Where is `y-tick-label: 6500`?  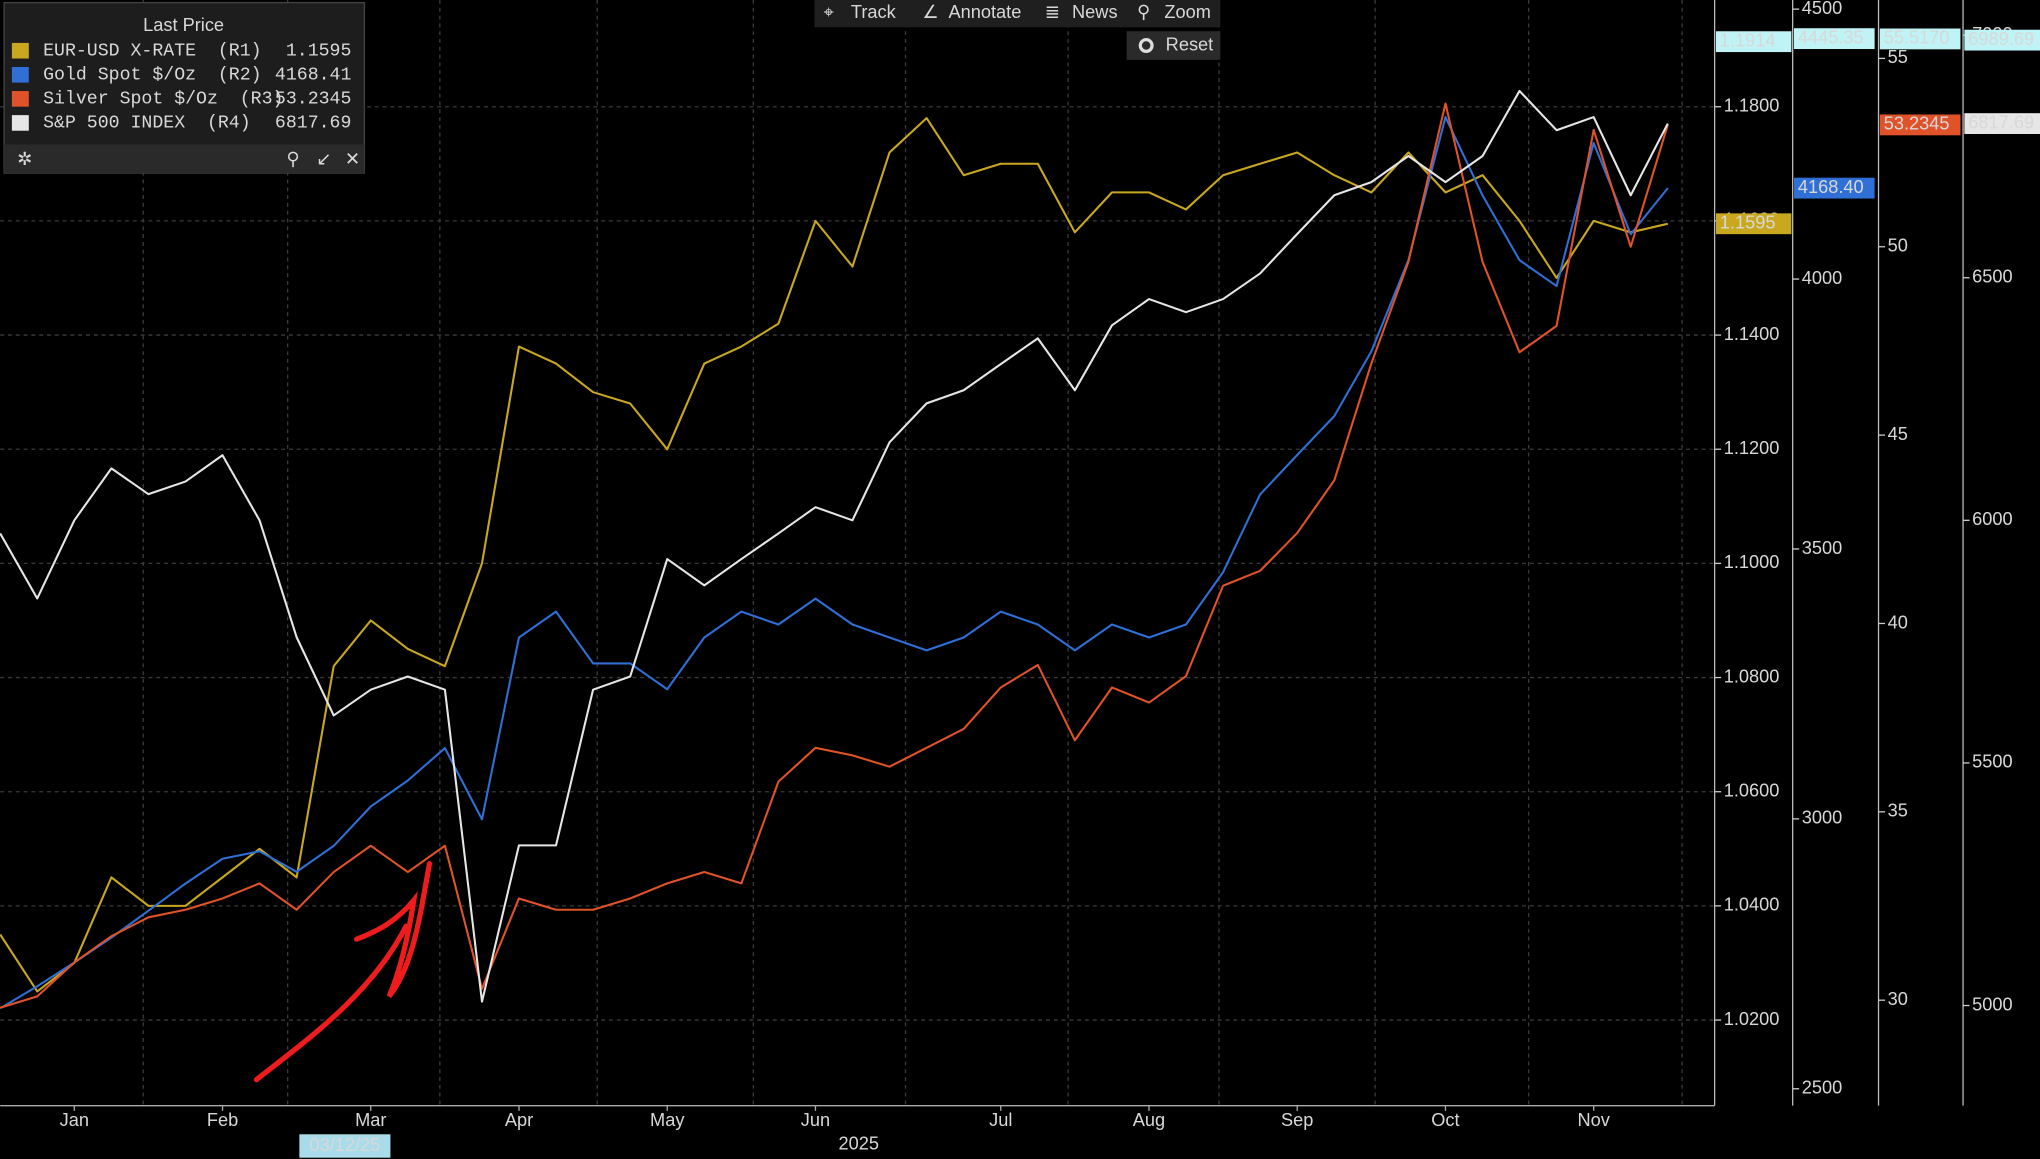
y-tick-label: 6500 is located at coordinates (1992, 277).